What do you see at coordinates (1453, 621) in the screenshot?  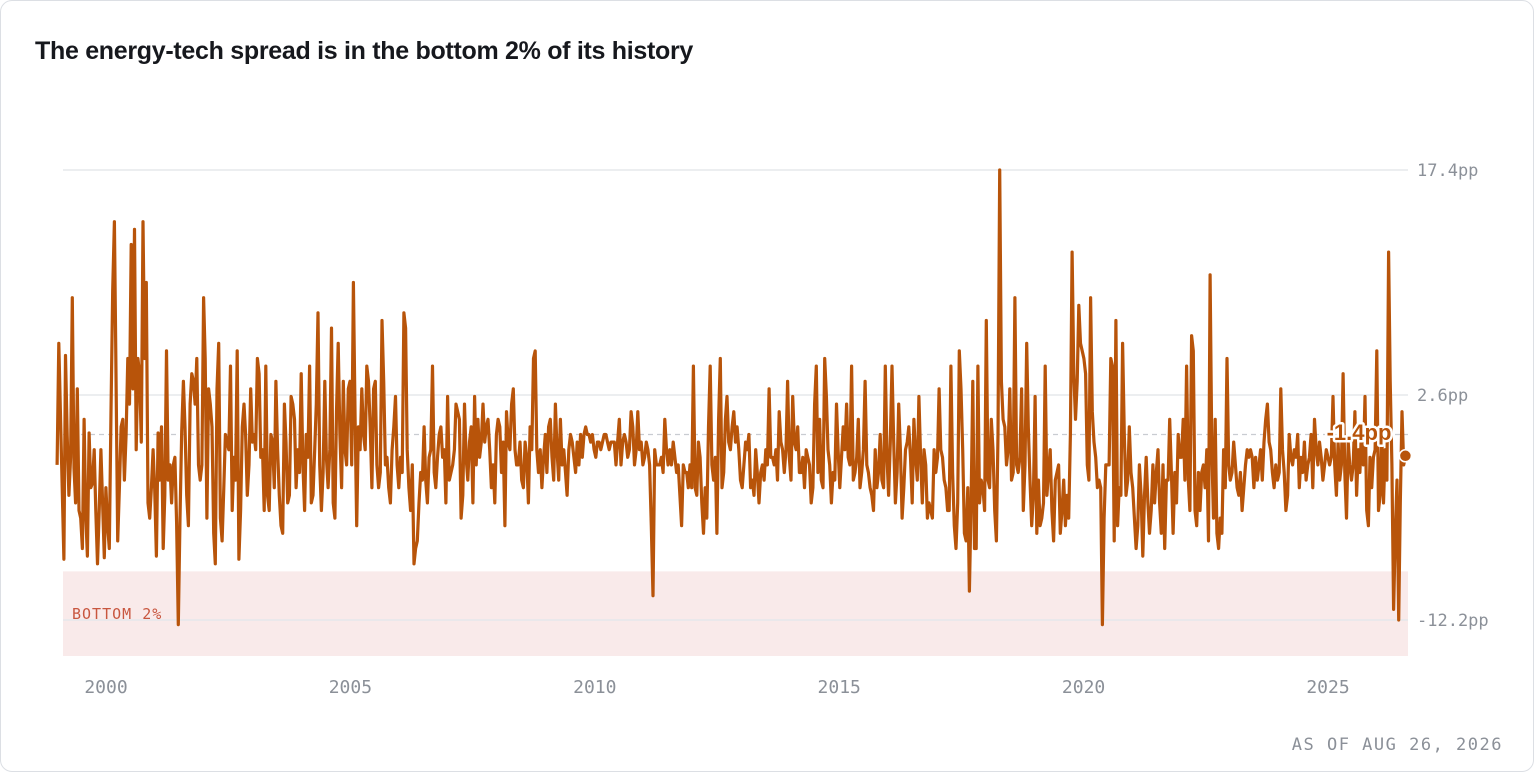 I see `y-tick-label: -12.2pp` at bounding box center [1453, 621].